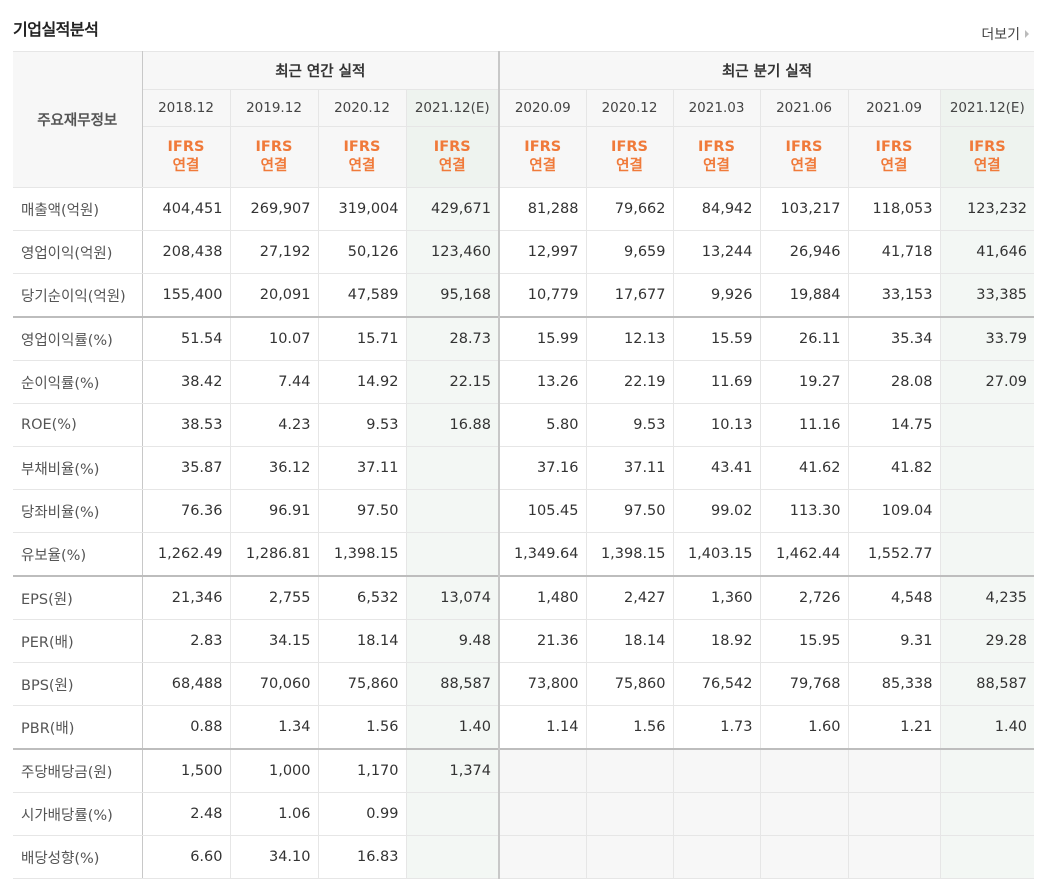 The image size is (1047, 893). I want to click on table-row: 주당배당금(원) 1,500 1,000 1,170 1,374, so click(524, 770).